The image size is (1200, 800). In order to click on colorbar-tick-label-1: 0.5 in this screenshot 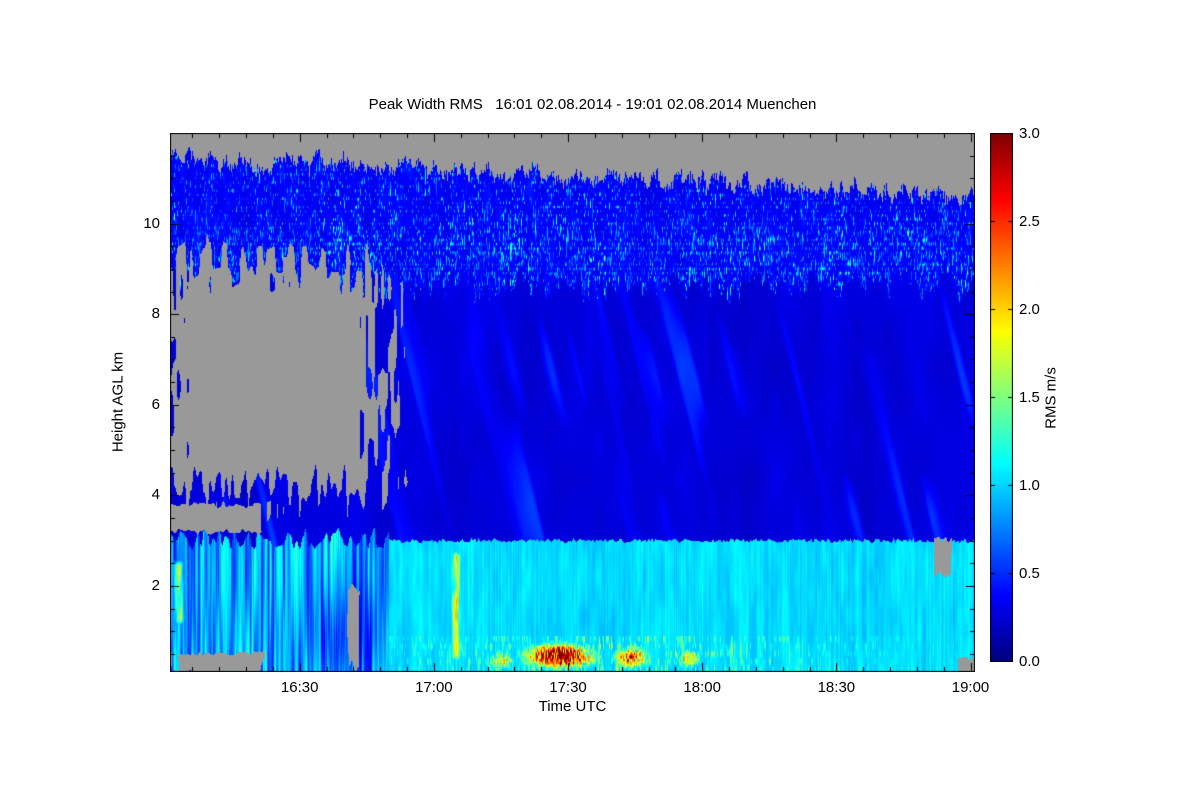, I will do `click(1029, 573)`.